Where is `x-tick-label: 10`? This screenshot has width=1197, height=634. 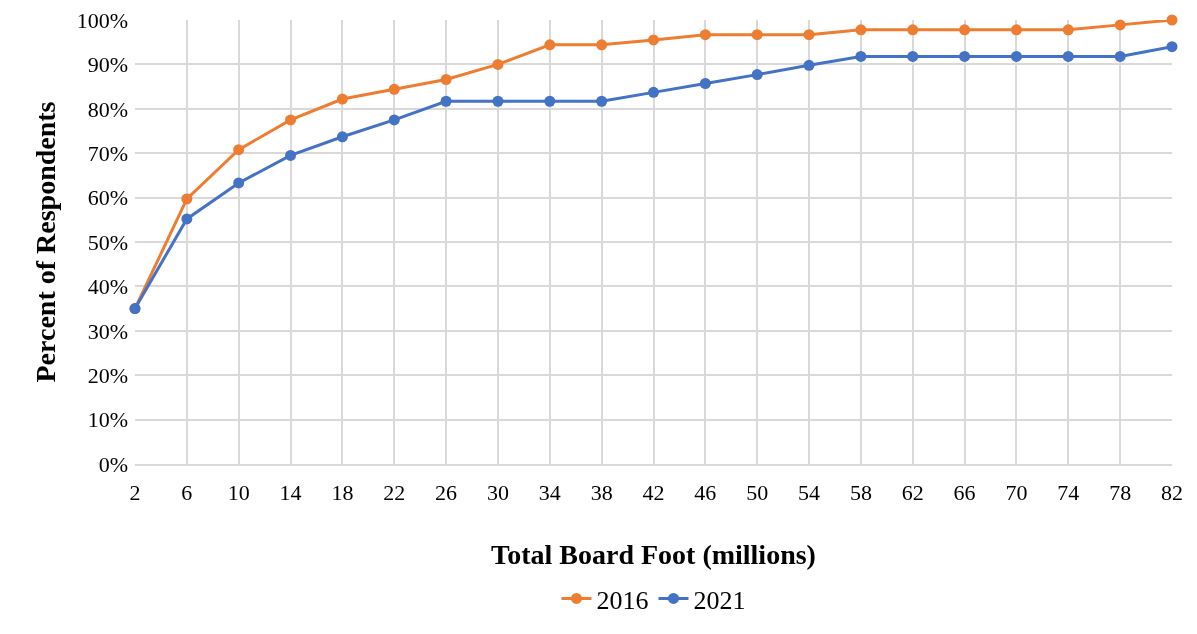
x-tick-label: 10 is located at coordinates (238, 493).